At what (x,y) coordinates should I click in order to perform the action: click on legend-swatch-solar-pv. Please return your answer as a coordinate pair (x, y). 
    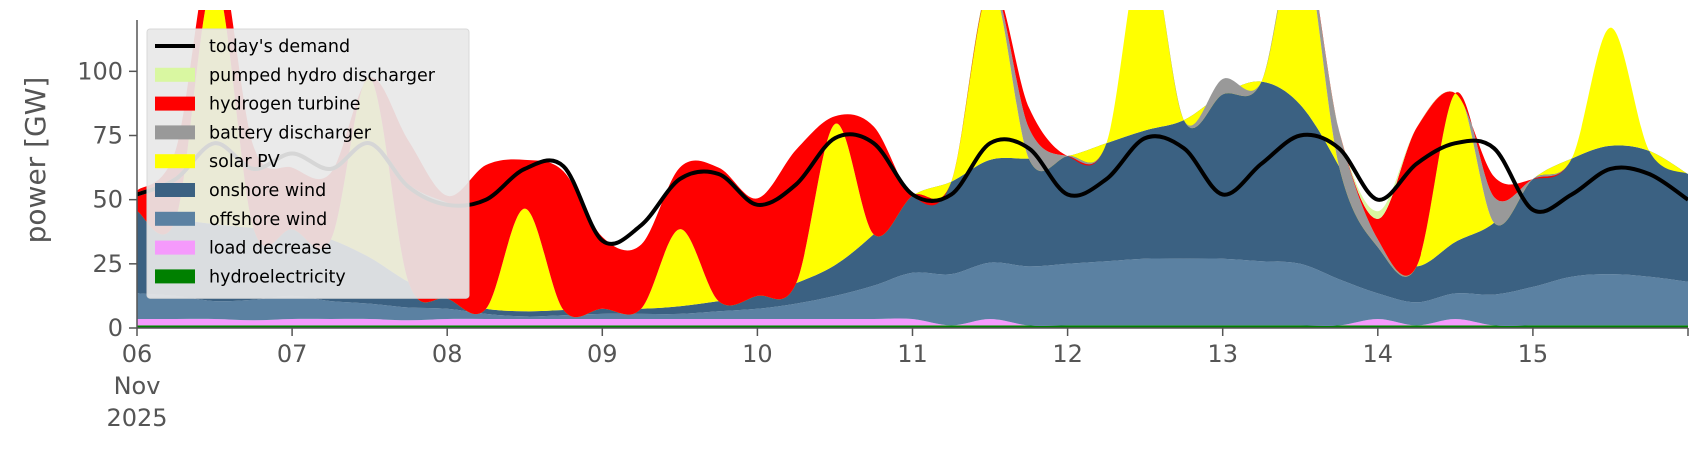
    Looking at the image, I should click on (175, 161).